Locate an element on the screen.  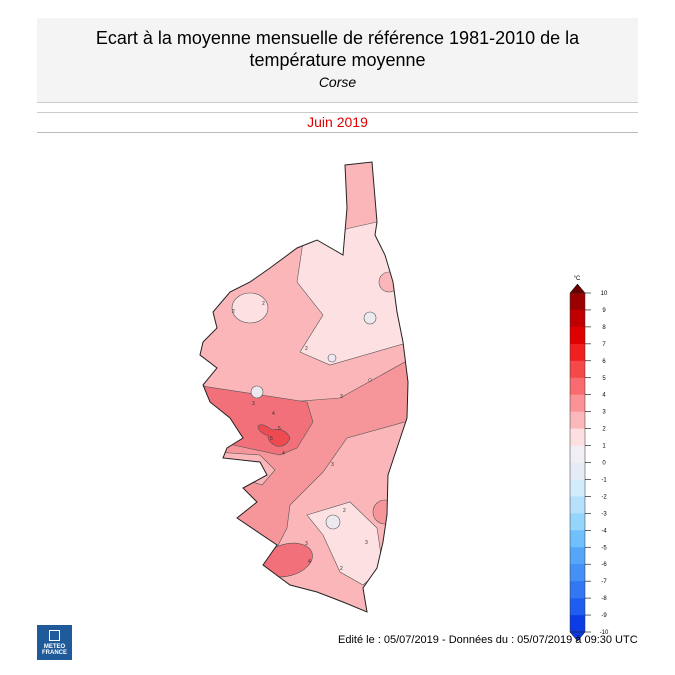
legend-tick-label: 0 is located at coordinates (604, 464).